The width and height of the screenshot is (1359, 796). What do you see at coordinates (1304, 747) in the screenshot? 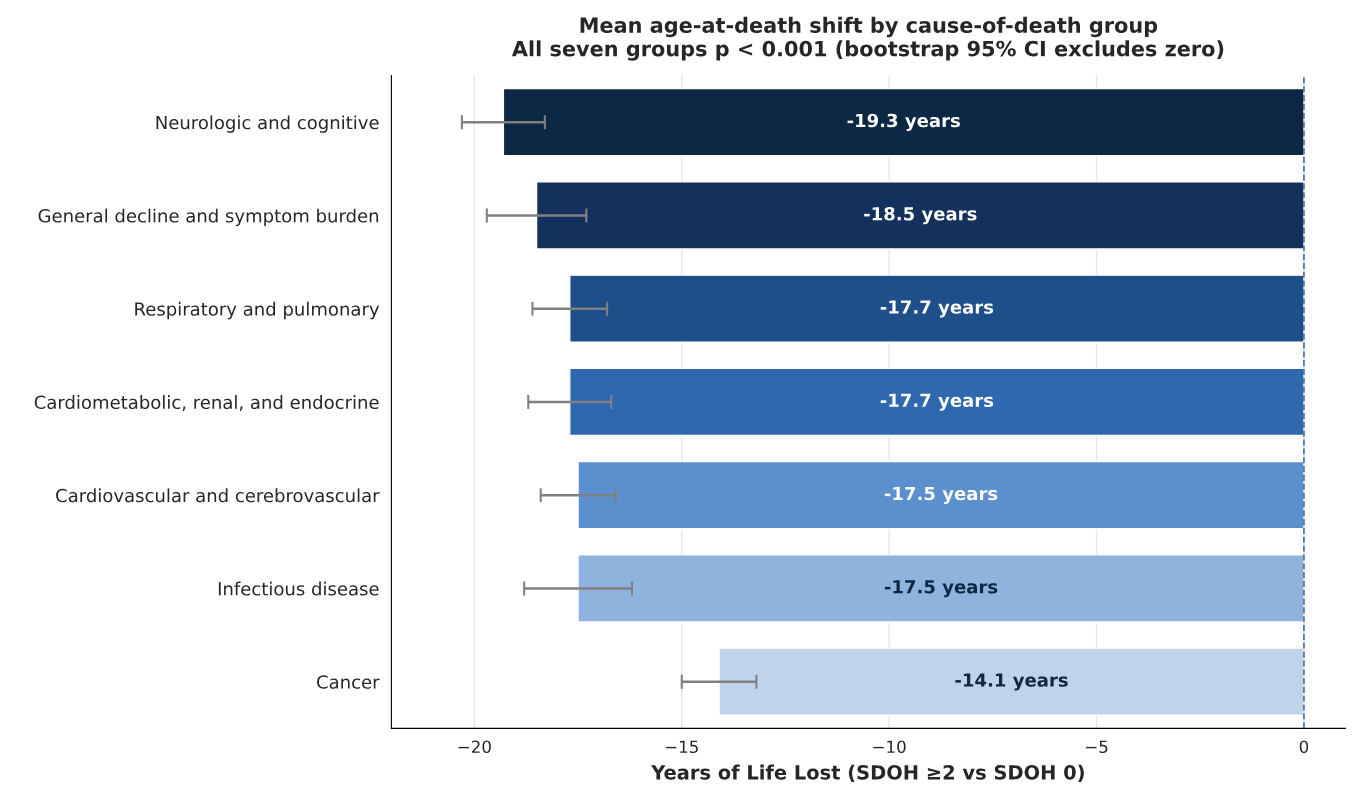
I see `x-tick-label: 0` at bounding box center [1304, 747].